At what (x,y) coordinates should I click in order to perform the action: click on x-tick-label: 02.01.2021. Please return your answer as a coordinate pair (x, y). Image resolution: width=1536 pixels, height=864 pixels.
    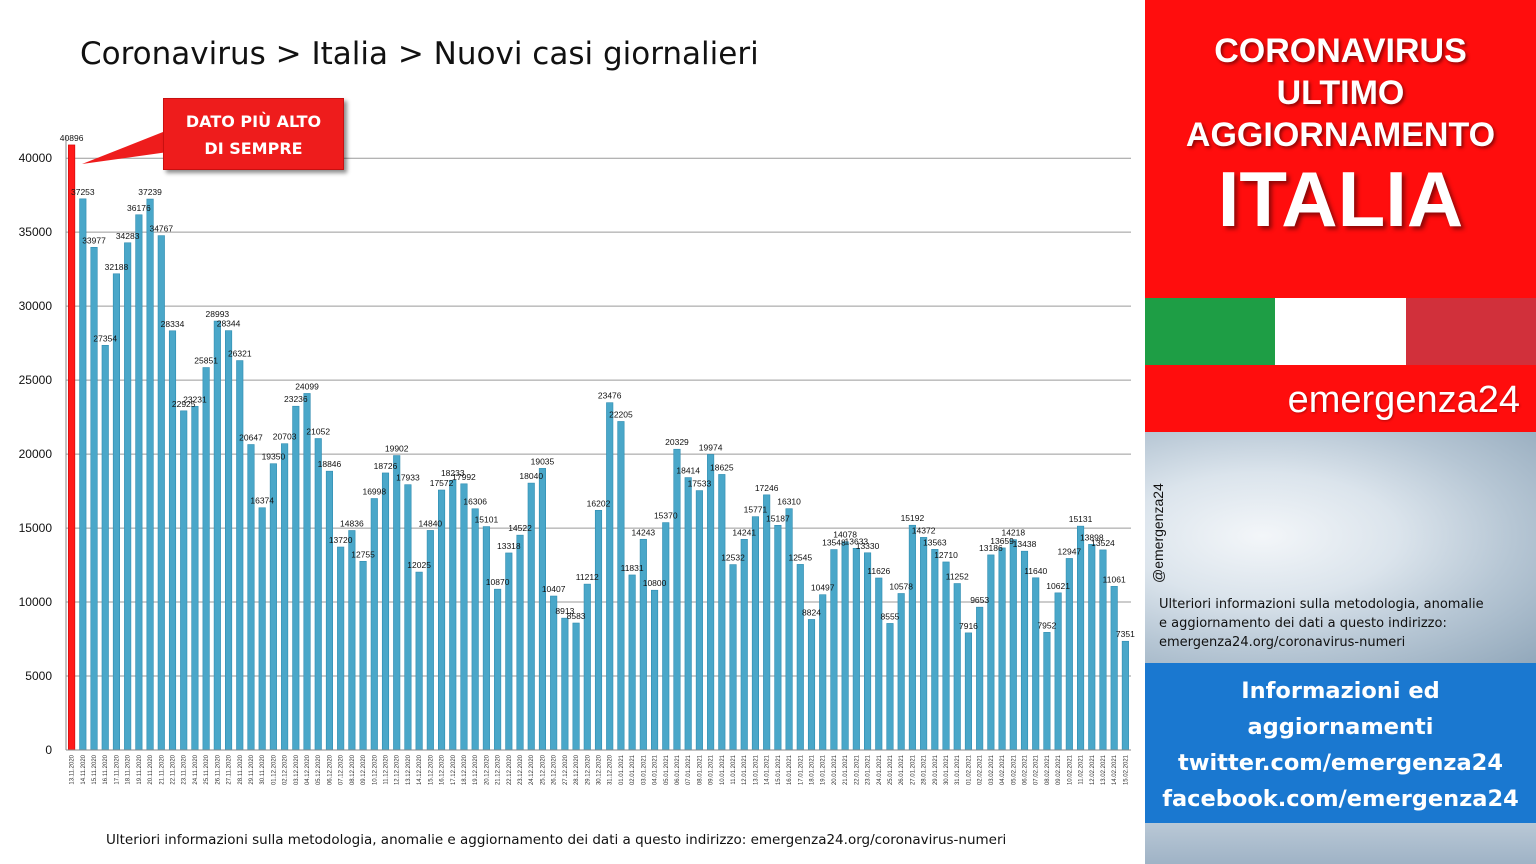
    Looking at the image, I should click on (633, 769).